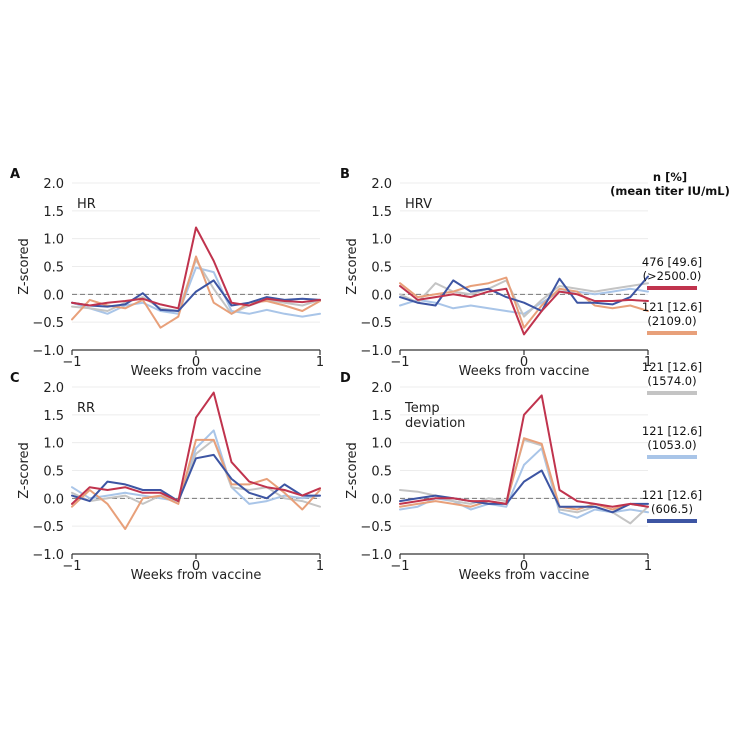 This screenshot has height=750, width=750. Describe the element at coordinates (670, 177) in the screenshot. I see `legend-header-line1: n [%]` at that location.